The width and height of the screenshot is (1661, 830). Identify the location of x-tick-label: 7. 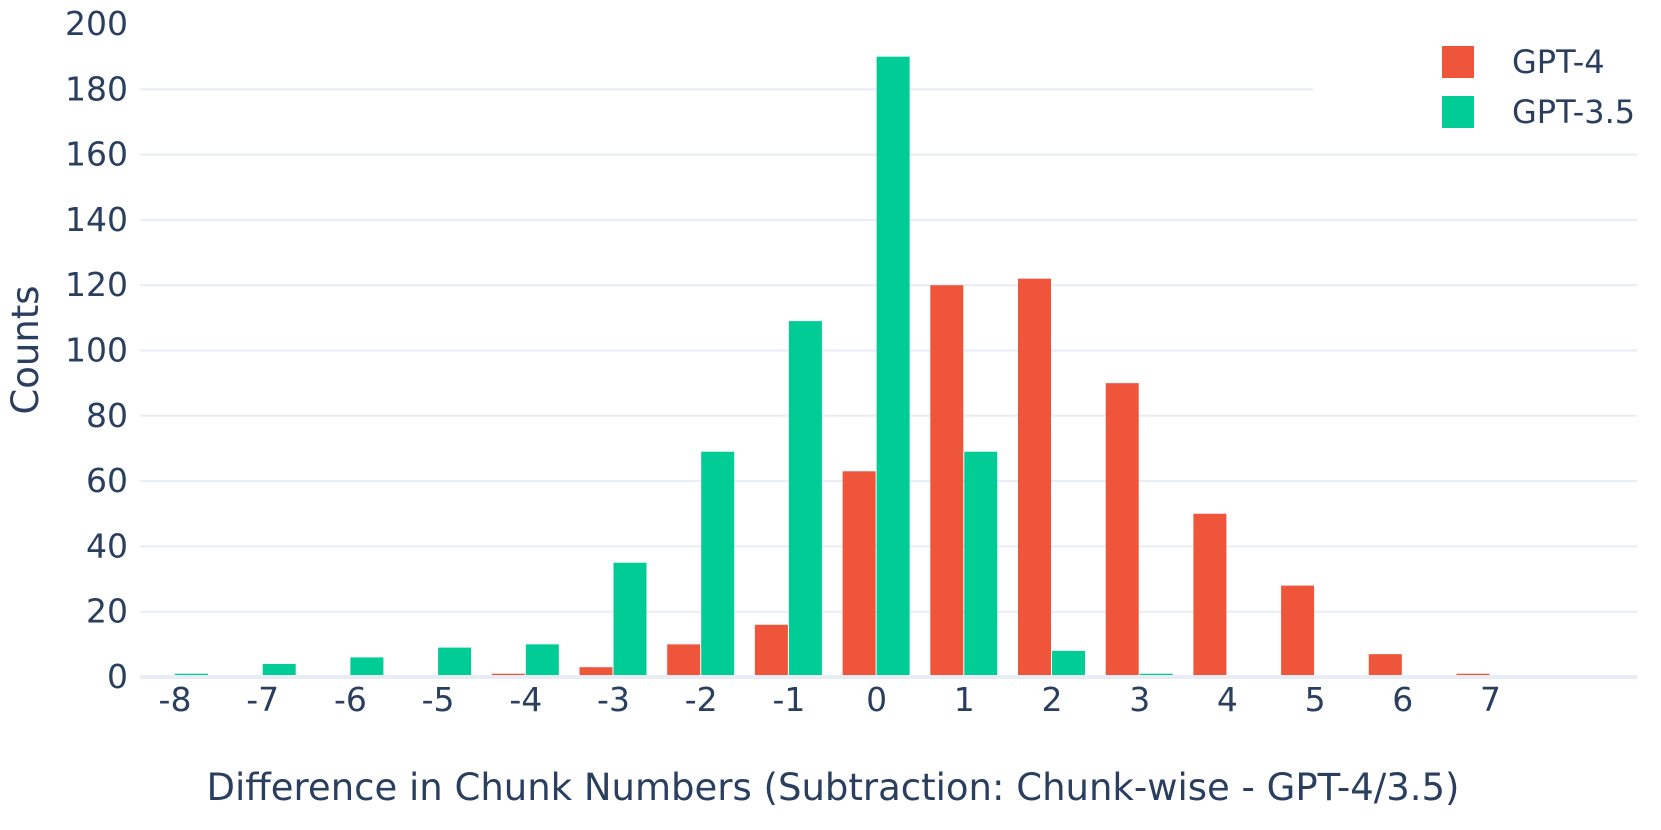
(1490, 699).